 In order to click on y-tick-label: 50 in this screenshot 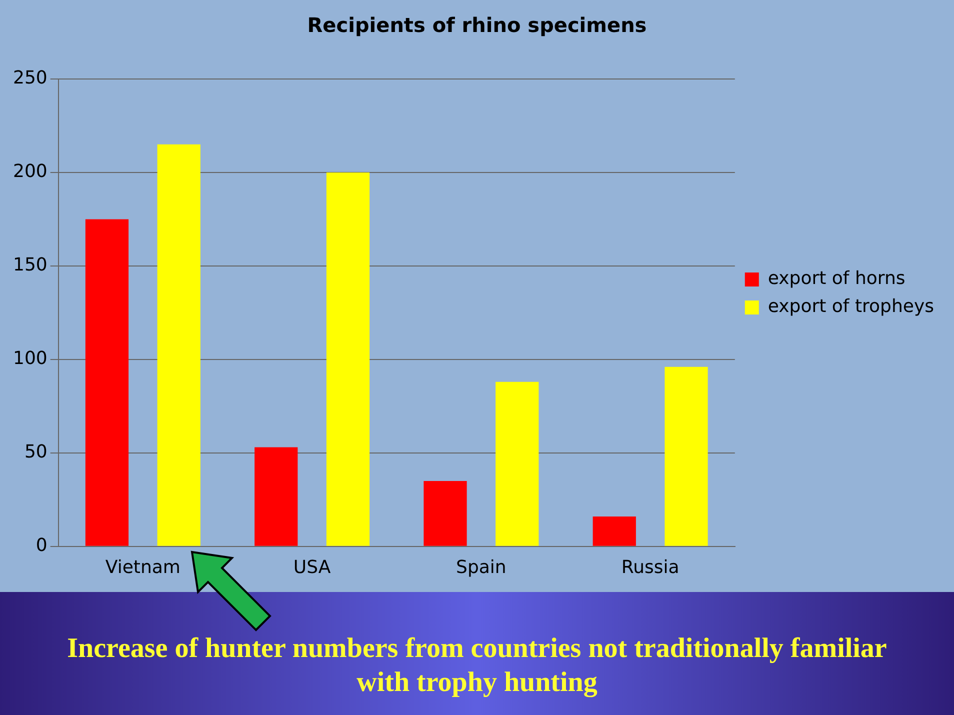, I will do `click(36, 452)`.